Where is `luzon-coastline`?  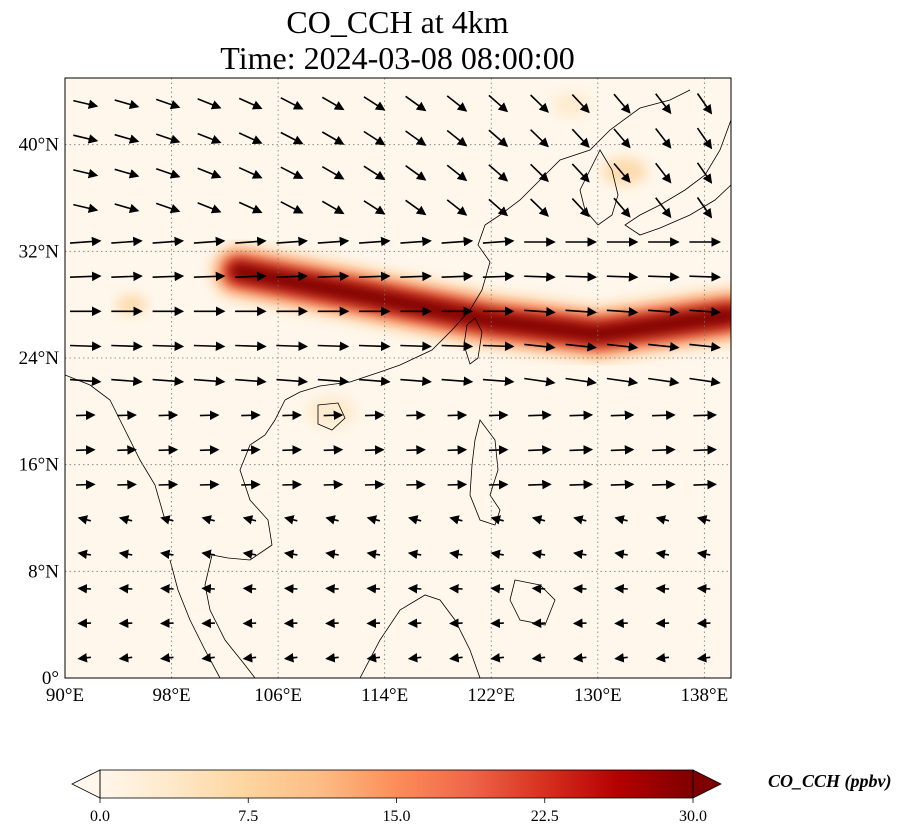
luzon-coastline is located at coordinates (485, 472).